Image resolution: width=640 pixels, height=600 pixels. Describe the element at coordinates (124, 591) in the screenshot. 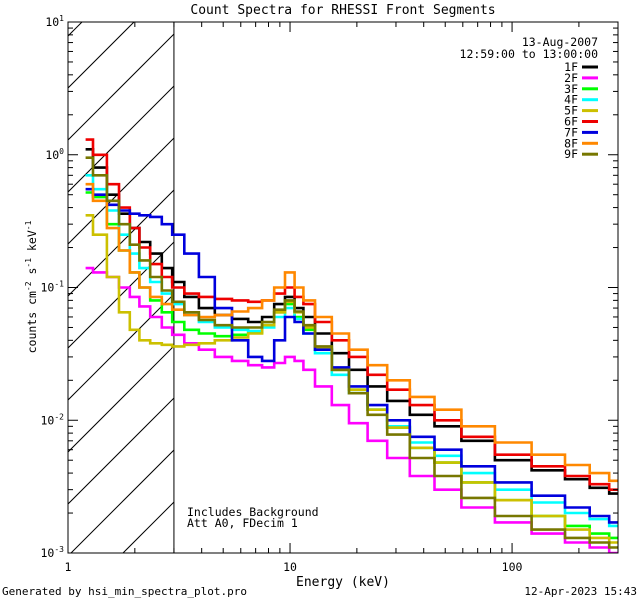

I see `footer-generated-by: Generated by hsi_min_spectra_plot.pro` at that location.